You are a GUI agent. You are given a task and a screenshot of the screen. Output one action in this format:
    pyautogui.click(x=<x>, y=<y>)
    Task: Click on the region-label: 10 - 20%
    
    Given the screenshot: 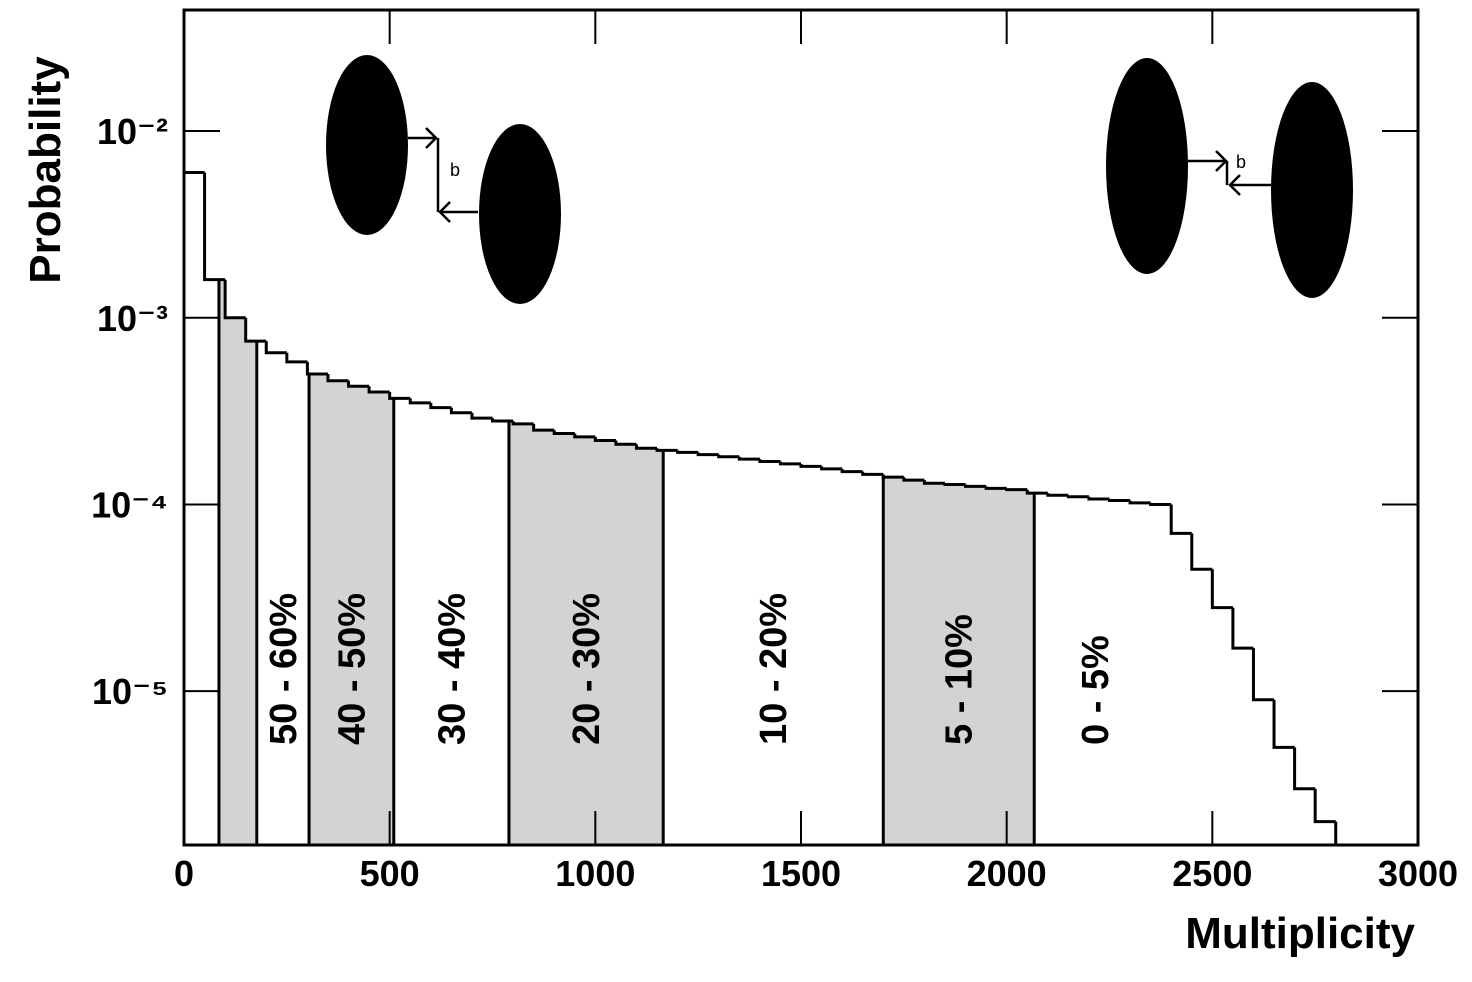 What is the action you would take?
    pyautogui.click(x=774, y=669)
    